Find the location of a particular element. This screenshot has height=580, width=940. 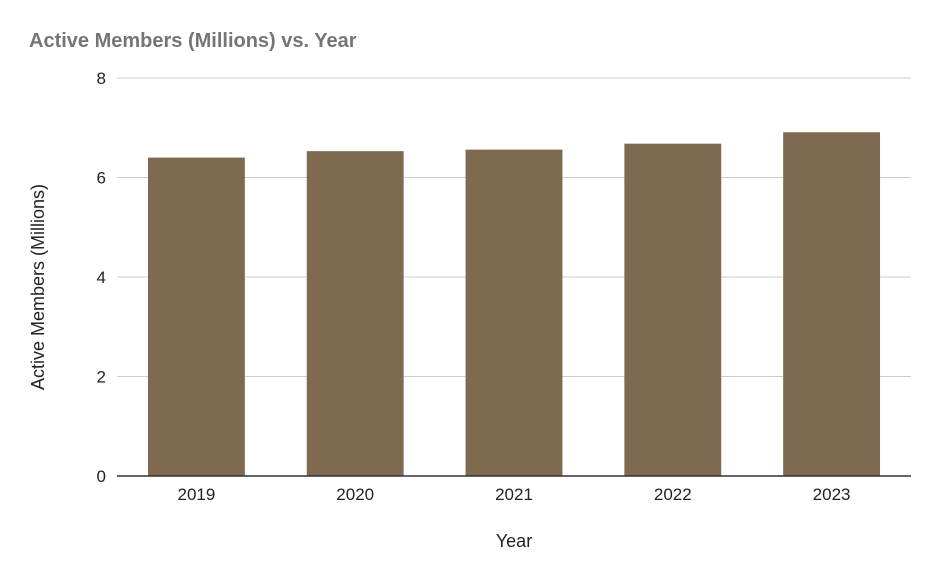

x-tick-label: 2019 is located at coordinates (196, 494).